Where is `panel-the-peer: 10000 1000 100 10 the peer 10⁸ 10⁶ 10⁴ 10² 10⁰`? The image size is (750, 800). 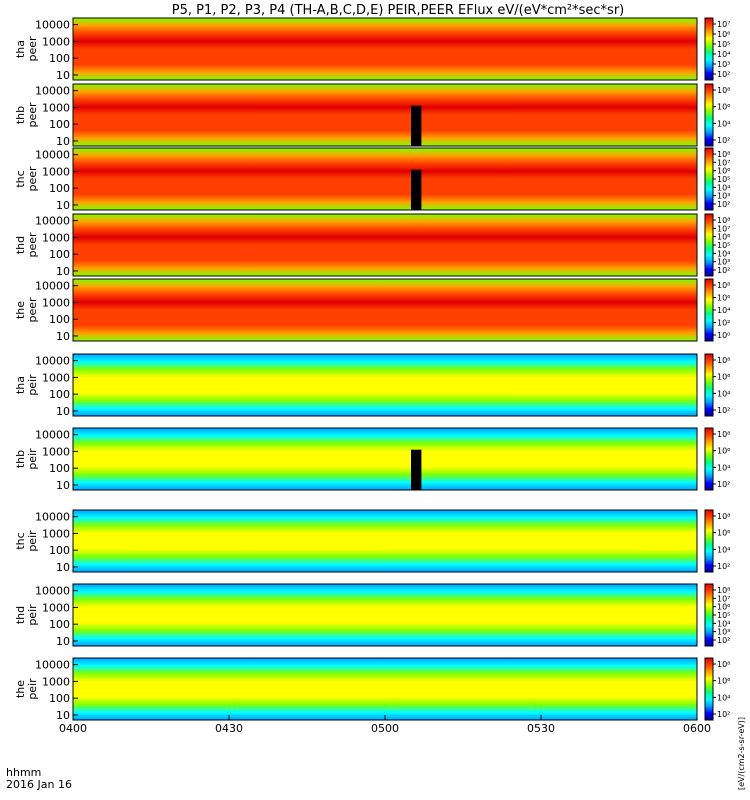 panel-the-peer: 10000 1000 100 10 the peer 10⁸ 10⁶ 10⁴ 10² 10⁰ is located at coordinates (372, 310).